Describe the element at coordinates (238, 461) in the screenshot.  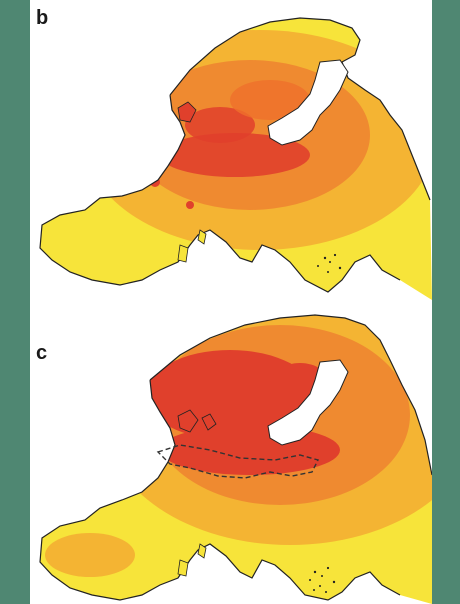
I see `dashed-region-outline` at that location.